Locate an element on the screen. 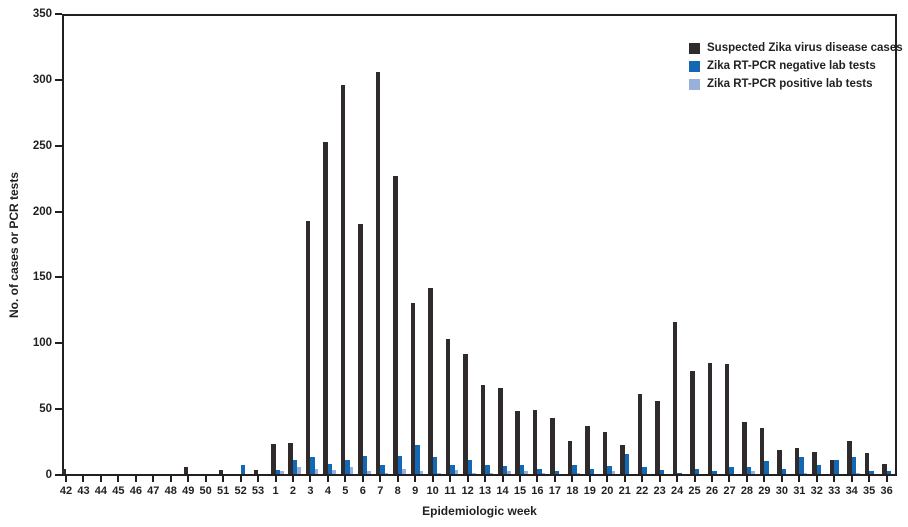 This screenshot has width=908, height=527. legend-label-zika-rt-pcr-negative-lab-tests: Zika RT-PCR negative lab tests is located at coordinates (791, 66).